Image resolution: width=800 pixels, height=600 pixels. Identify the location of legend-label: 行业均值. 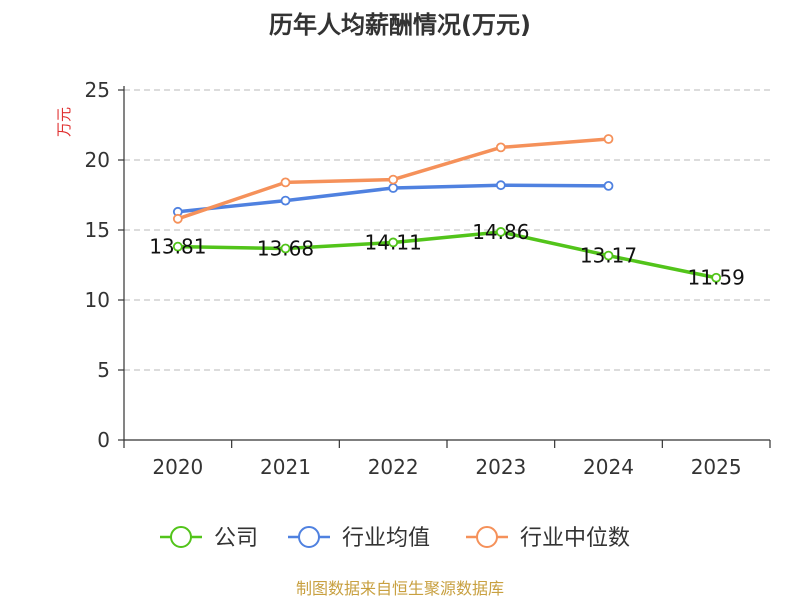
(386, 538).